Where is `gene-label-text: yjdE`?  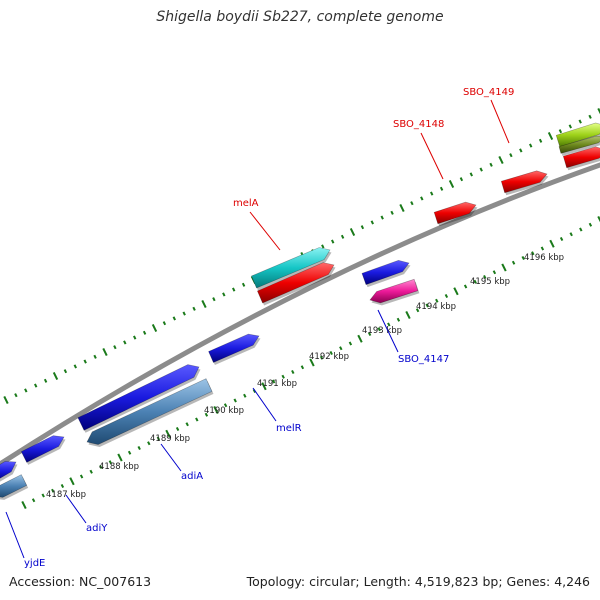 gene-label-text: yjdE is located at coordinates (34, 563).